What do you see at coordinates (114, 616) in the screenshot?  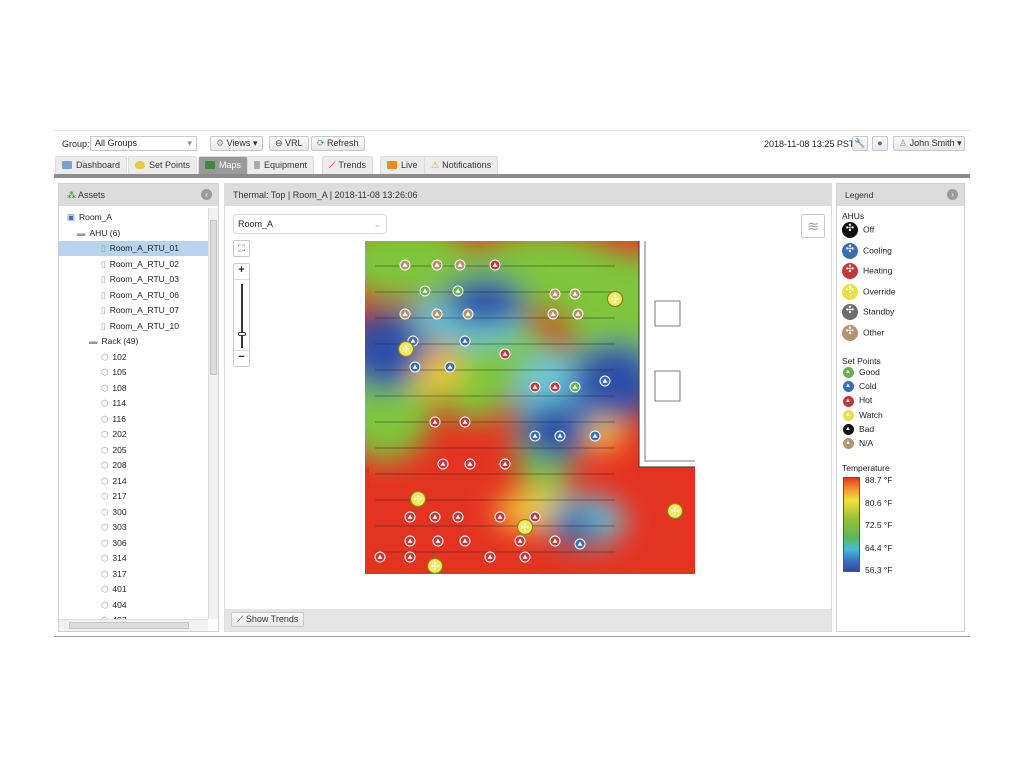 I see `tree-item-rack: ⬡407` at bounding box center [114, 616].